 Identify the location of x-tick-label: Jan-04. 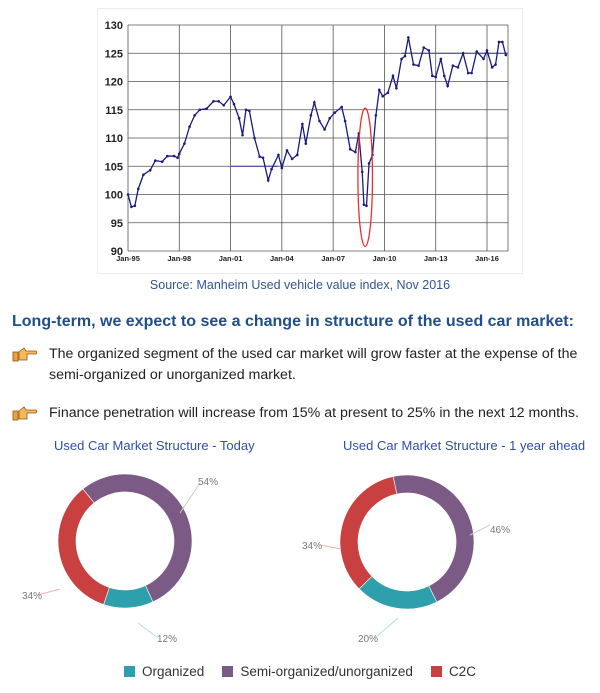
(282, 258).